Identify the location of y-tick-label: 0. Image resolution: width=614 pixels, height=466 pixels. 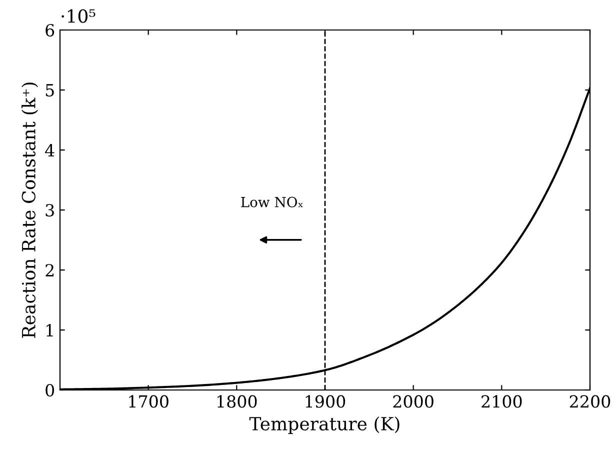
(50, 390).